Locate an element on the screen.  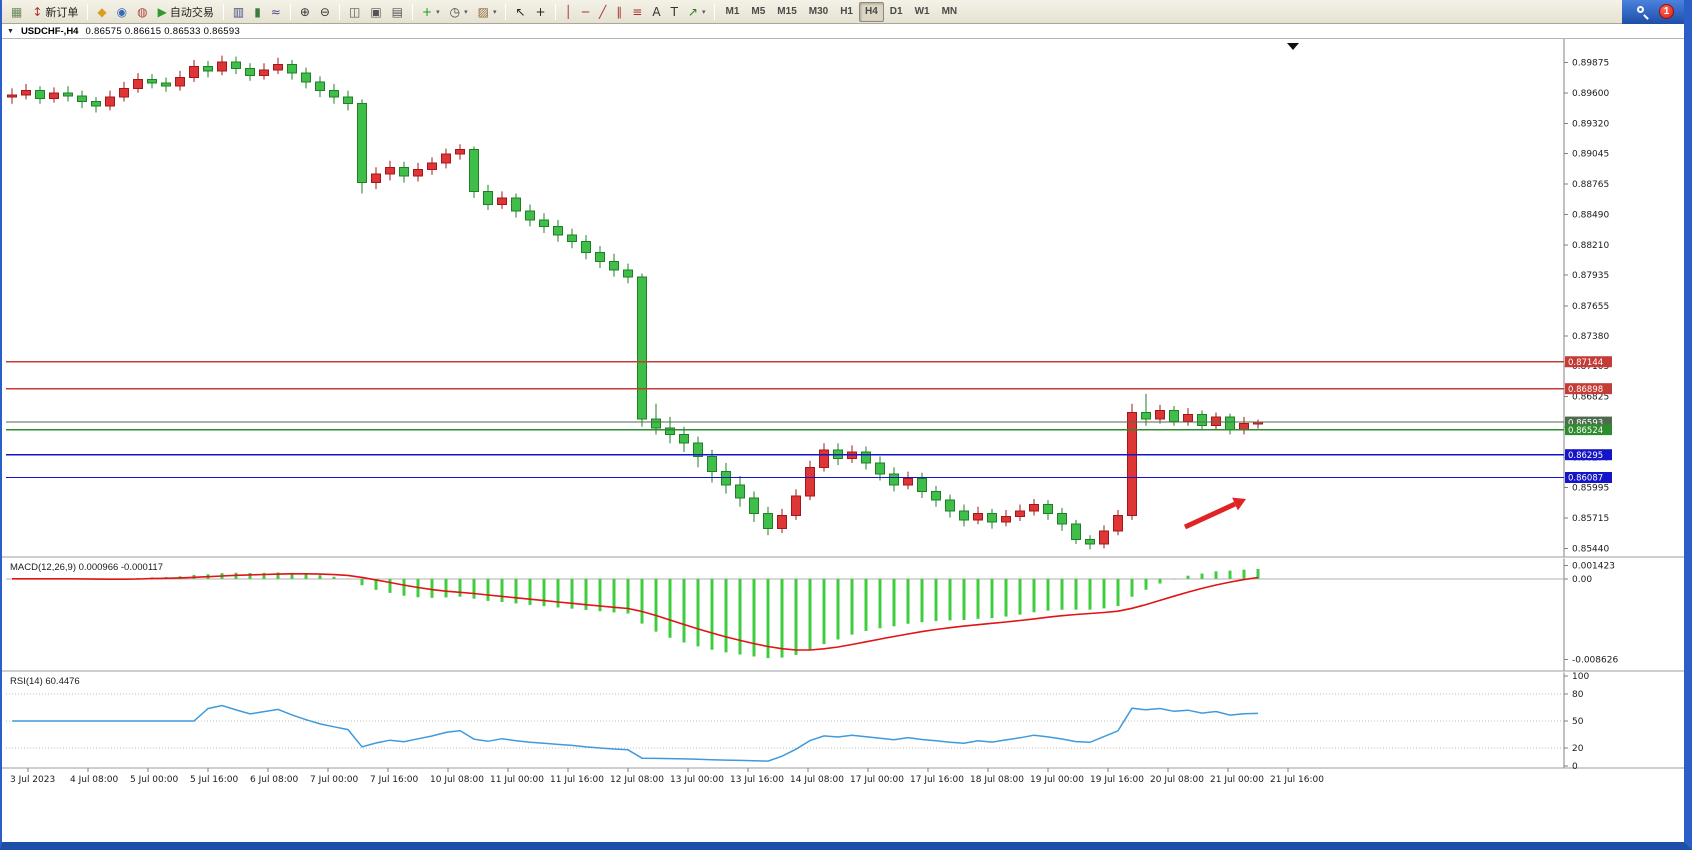
text-tool-icon-glyph: A is located at coordinates (656, 11).